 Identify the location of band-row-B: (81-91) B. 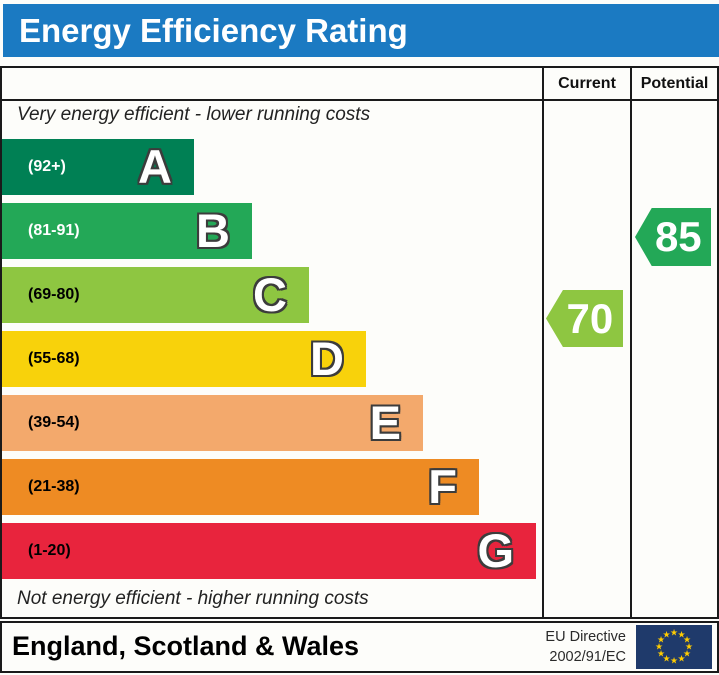
(127, 231).